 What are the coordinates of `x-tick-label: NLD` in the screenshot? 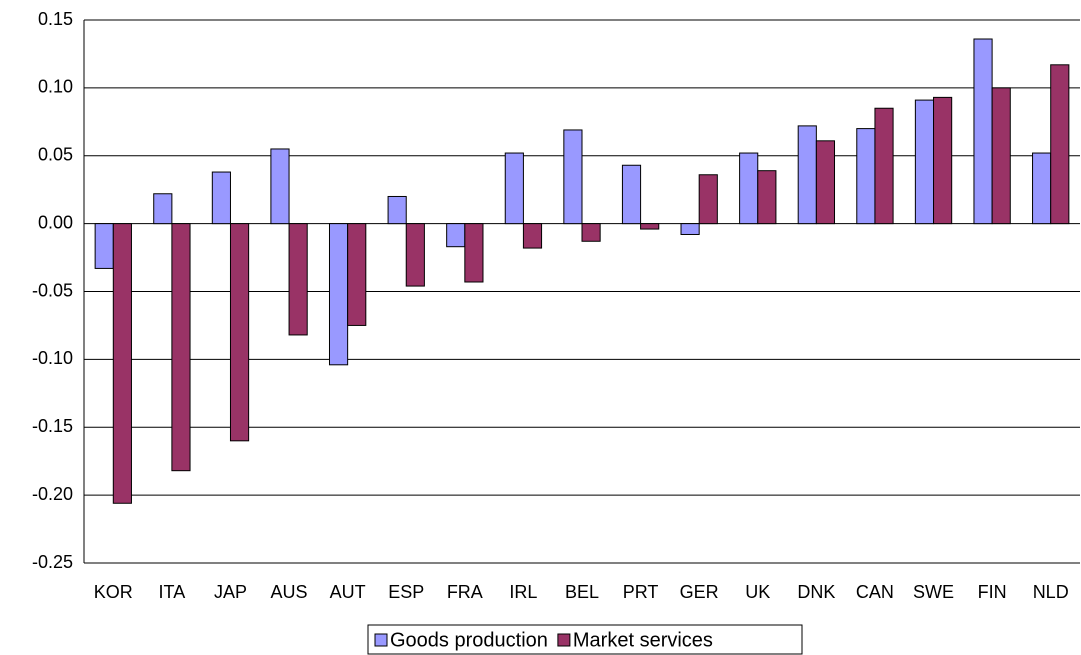 It's located at (1051, 592).